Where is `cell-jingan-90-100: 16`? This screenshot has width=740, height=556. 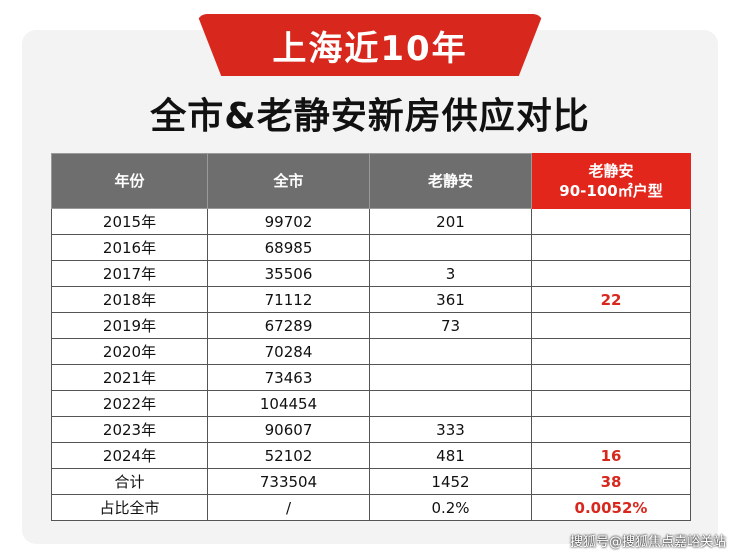 cell-jingan-90-100: 16 is located at coordinates (611, 455).